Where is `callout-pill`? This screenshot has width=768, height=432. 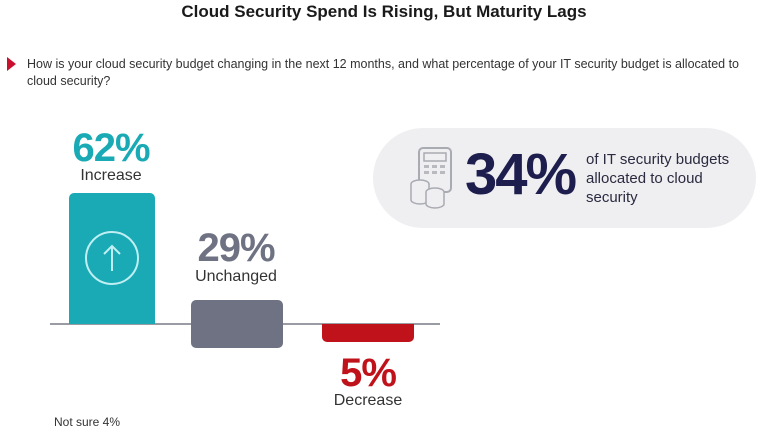
callout-pill is located at coordinates (564, 178).